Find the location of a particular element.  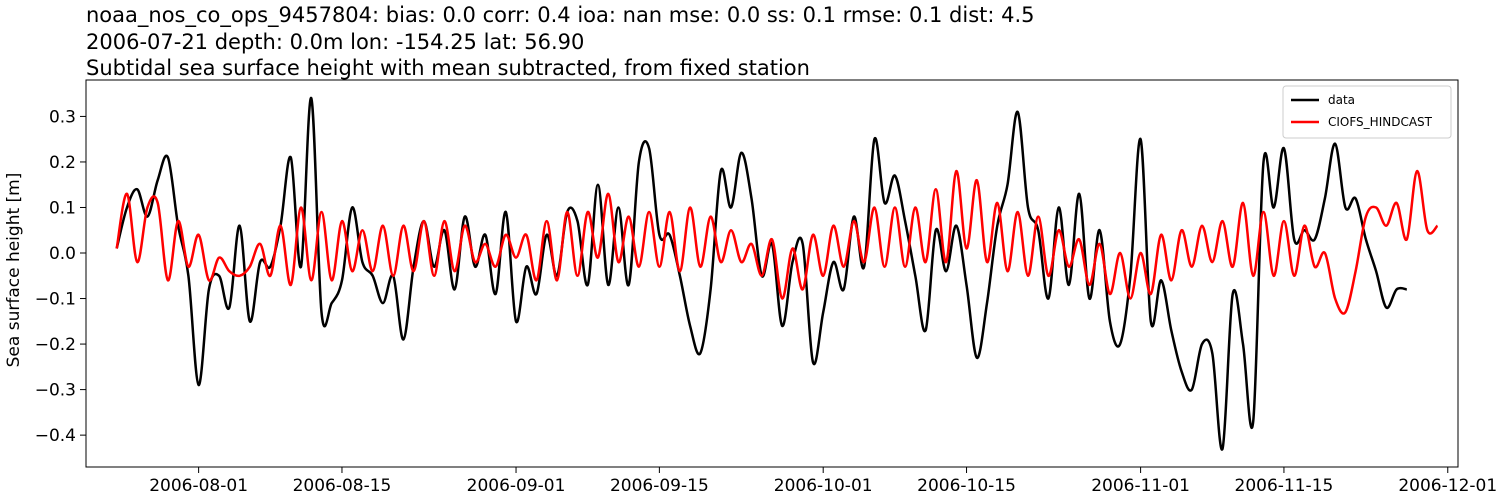

y-tick-label: 0.3 is located at coordinates (62, 117).